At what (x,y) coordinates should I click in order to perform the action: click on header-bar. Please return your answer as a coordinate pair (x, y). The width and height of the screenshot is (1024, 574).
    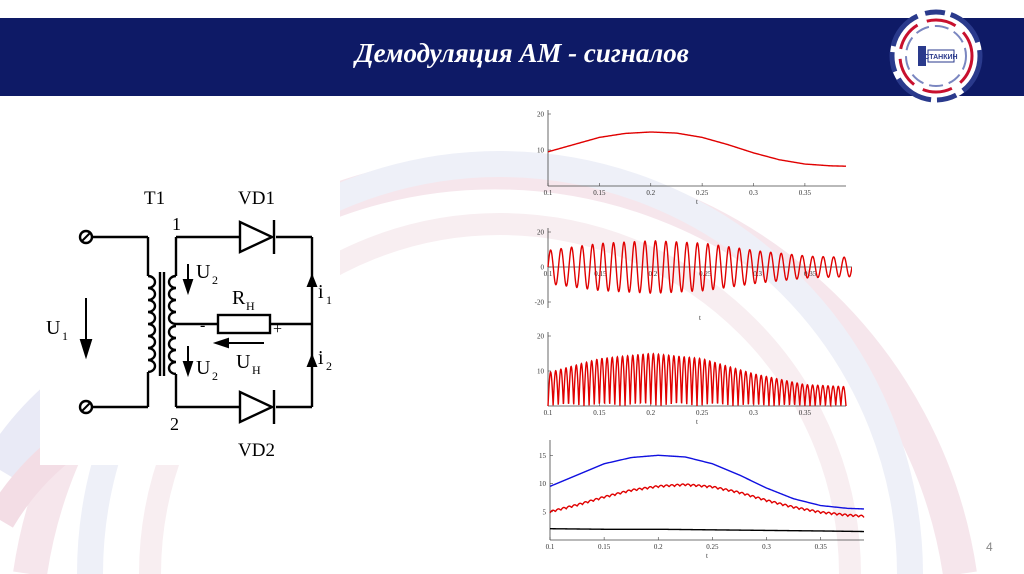
    Looking at the image, I should click on (512, 57).